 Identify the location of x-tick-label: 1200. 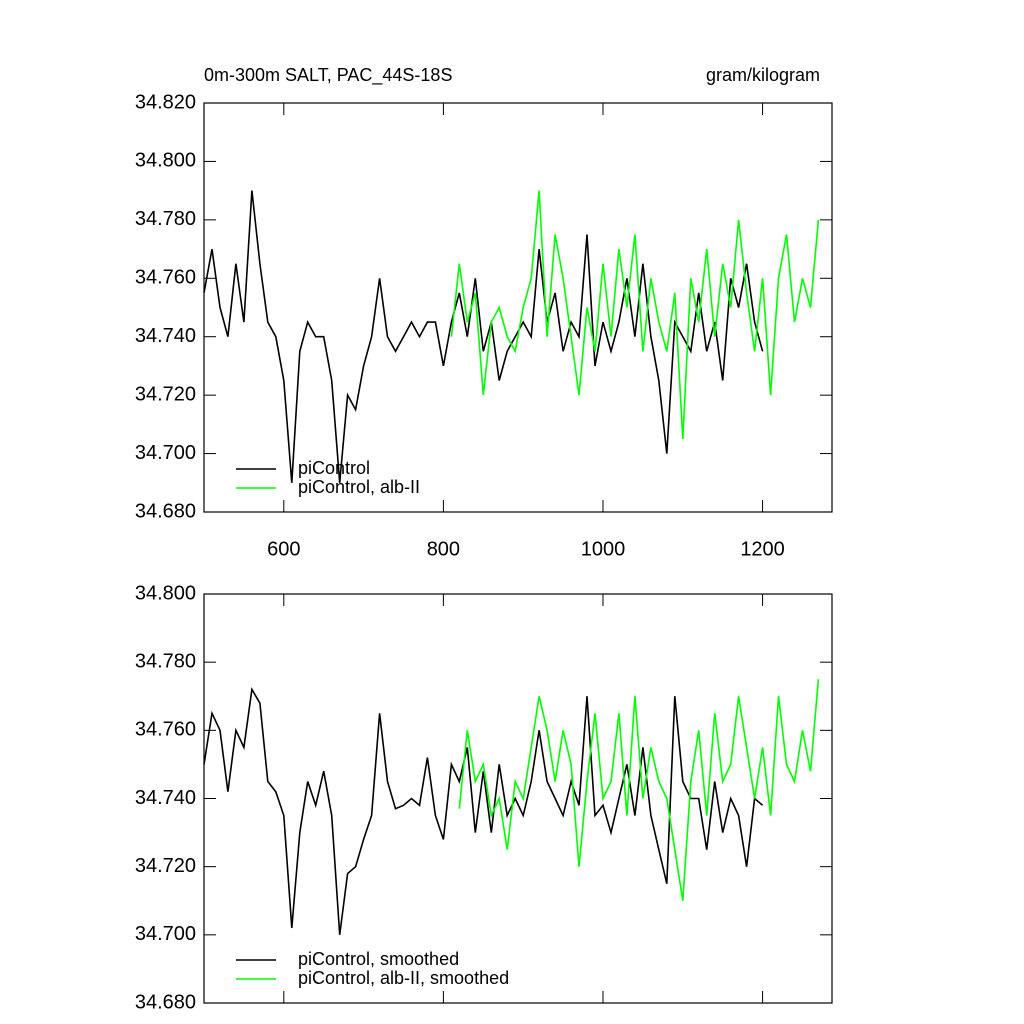
(762, 549).